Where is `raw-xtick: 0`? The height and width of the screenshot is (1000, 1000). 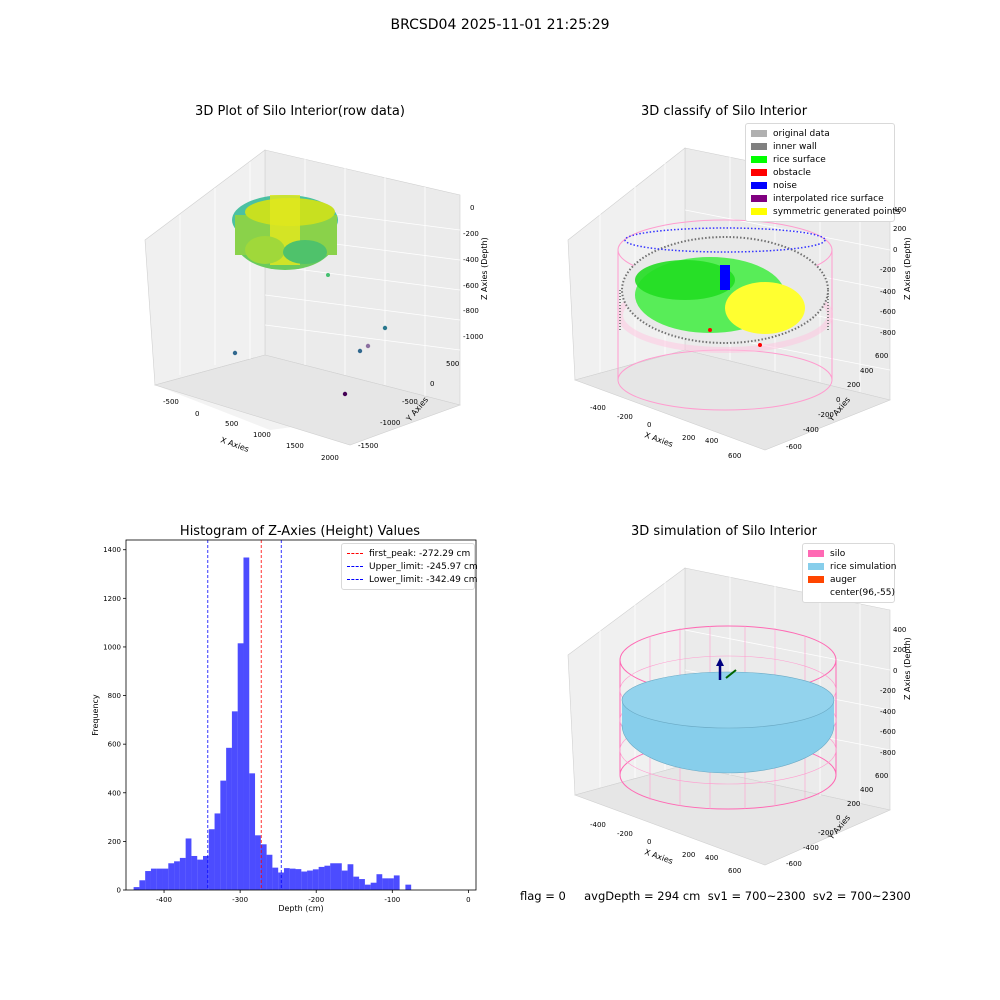 raw-xtick: 0 is located at coordinates (197, 414).